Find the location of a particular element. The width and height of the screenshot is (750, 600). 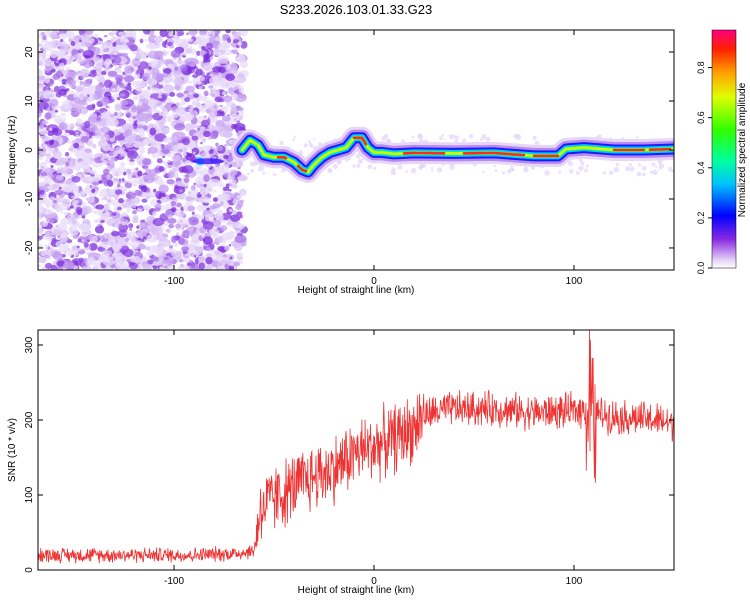

spectrogram-ridge is located at coordinates (433, 154).